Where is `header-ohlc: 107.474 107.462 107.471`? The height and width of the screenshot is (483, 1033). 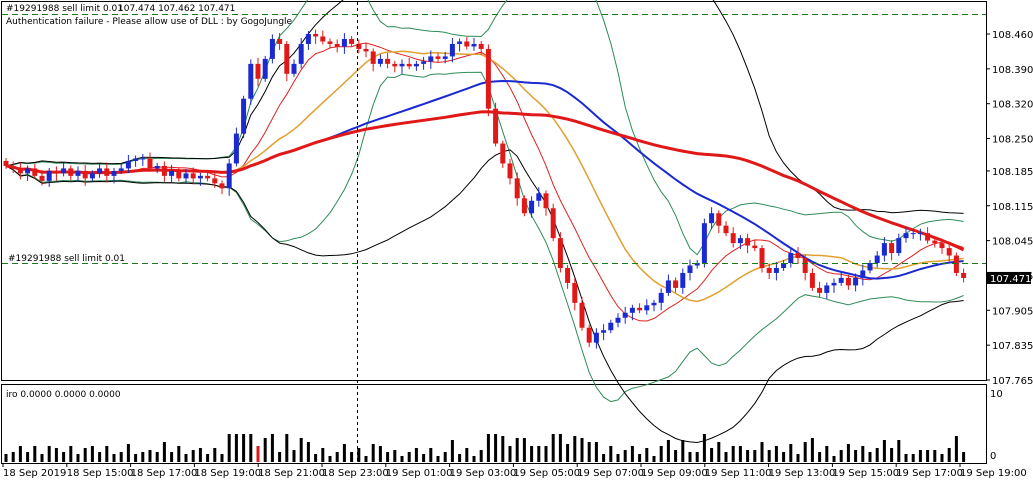
header-ohlc: 107.474 107.462 107.471 is located at coordinates (176, 9).